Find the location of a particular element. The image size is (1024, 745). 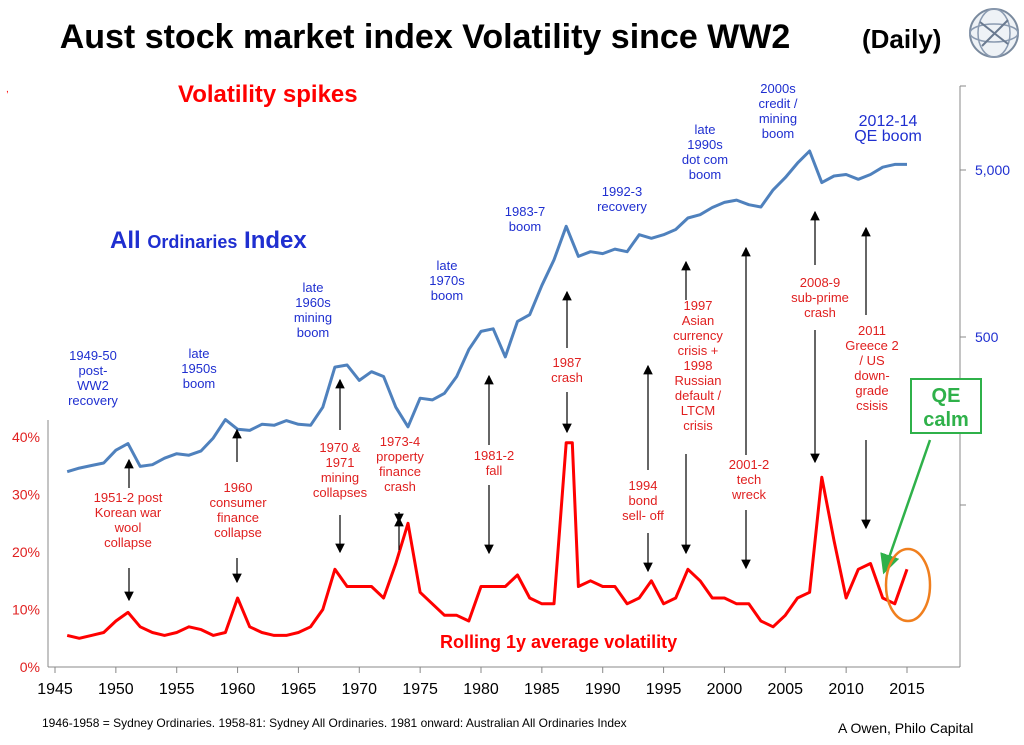

left-tick-label: 10% is located at coordinates (26, 610).